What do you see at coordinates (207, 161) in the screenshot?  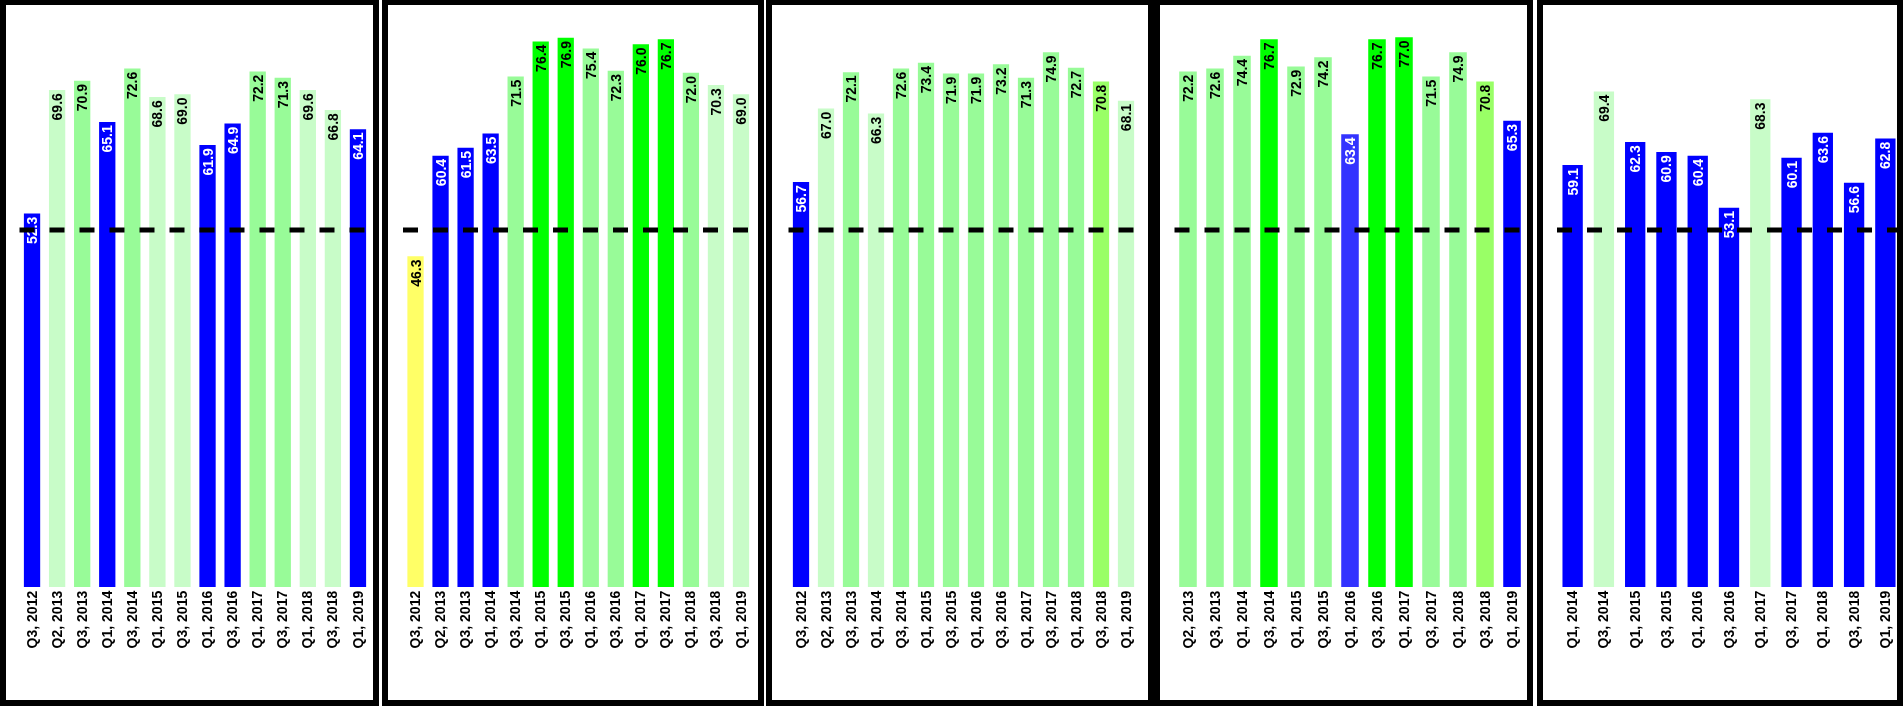 I see `data-label: 61.9` at bounding box center [207, 161].